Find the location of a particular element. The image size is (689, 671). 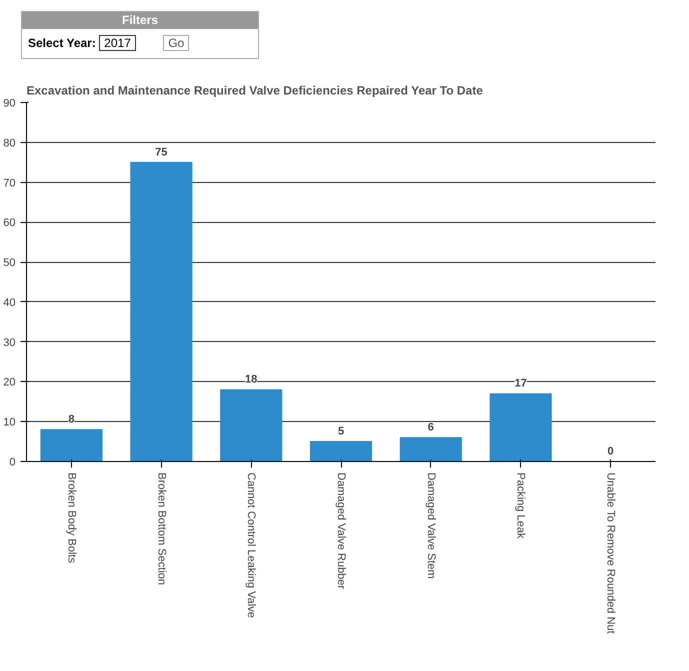

x-tick-label: Damaged Valve Rubber is located at coordinates (341, 531).